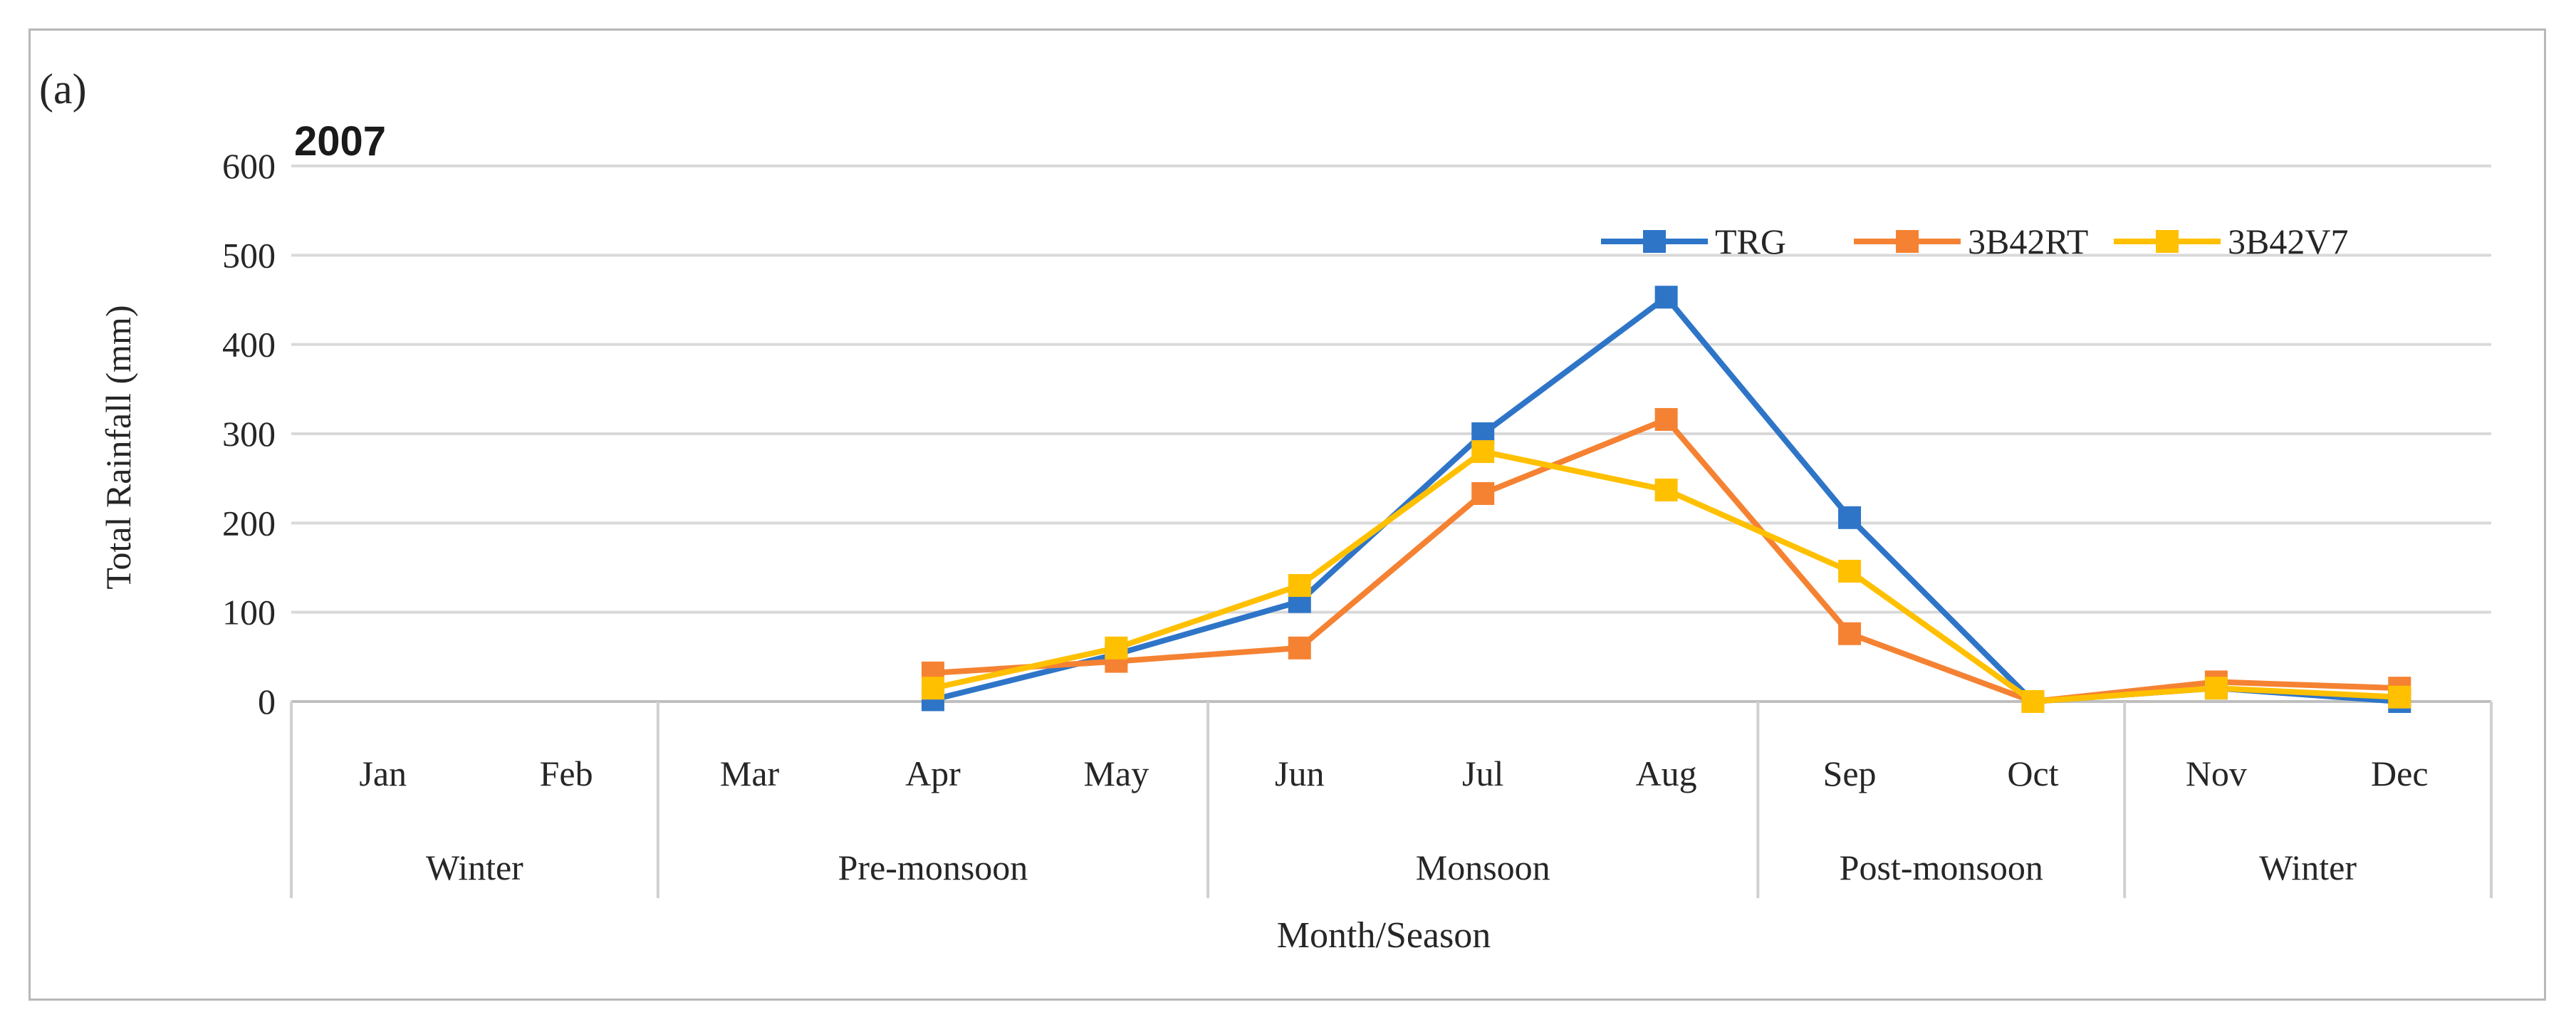 The width and height of the screenshot is (2576, 1032). Describe the element at coordinates (2032, 773) in the screenshot. I see `x-tick-label-oct: Oct` at that location.